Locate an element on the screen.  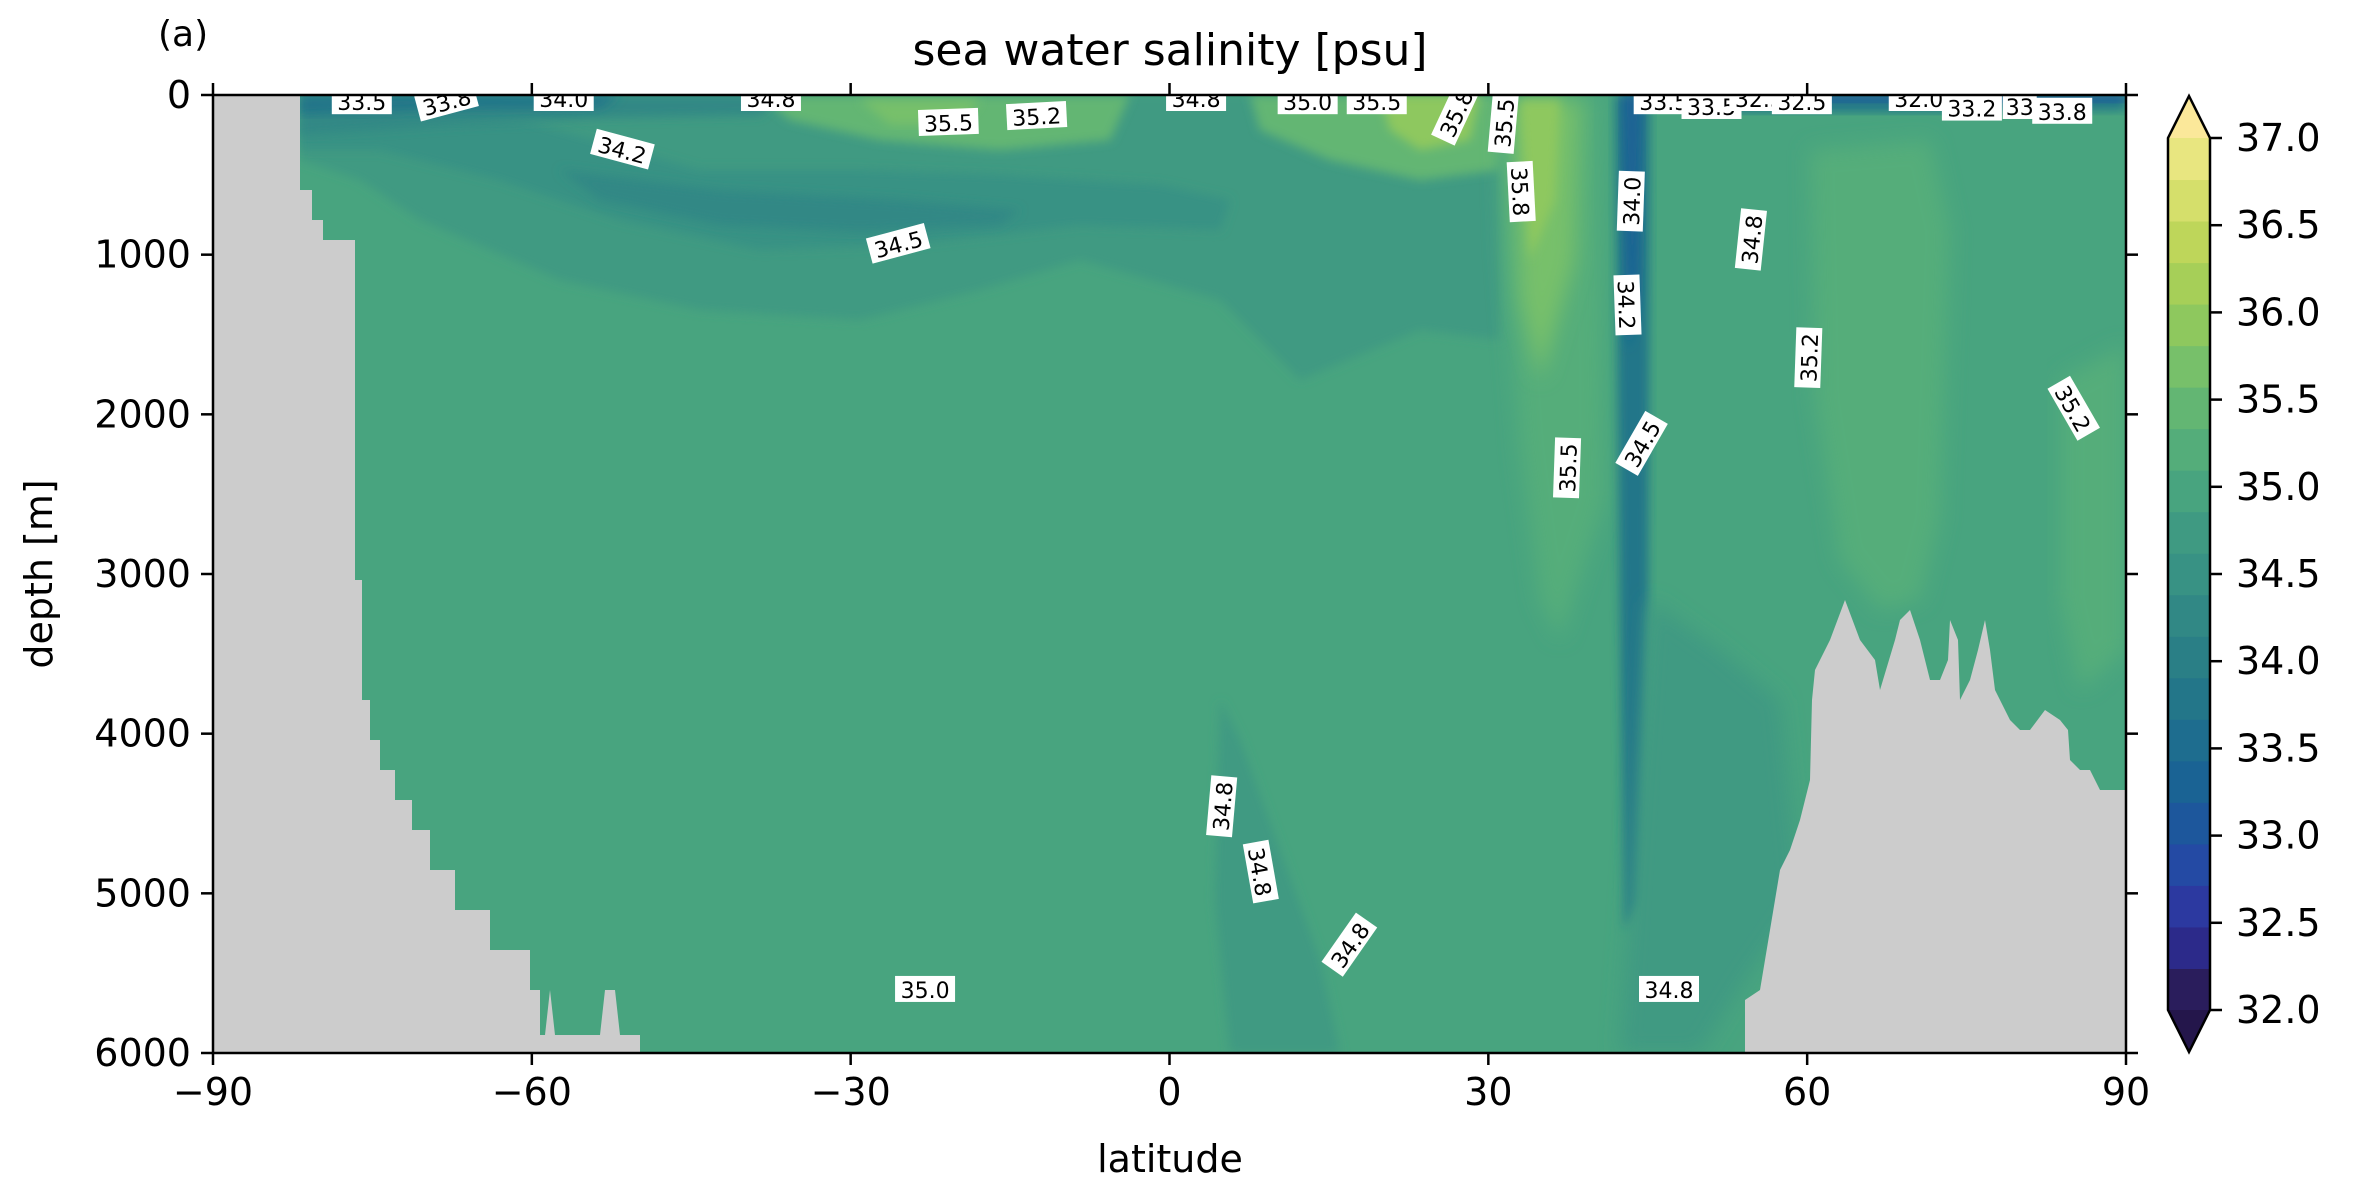
contour-label-text: 32.5 is located at coordinates (1759, 100).